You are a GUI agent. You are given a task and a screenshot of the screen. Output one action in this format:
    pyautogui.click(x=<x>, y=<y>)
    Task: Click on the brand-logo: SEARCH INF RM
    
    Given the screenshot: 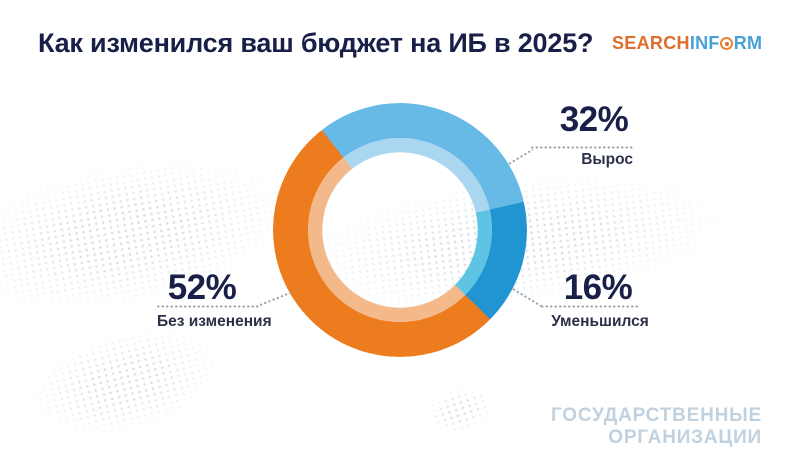 What is the action you would take?
    pyautogui.click(x=687, y=43)
    